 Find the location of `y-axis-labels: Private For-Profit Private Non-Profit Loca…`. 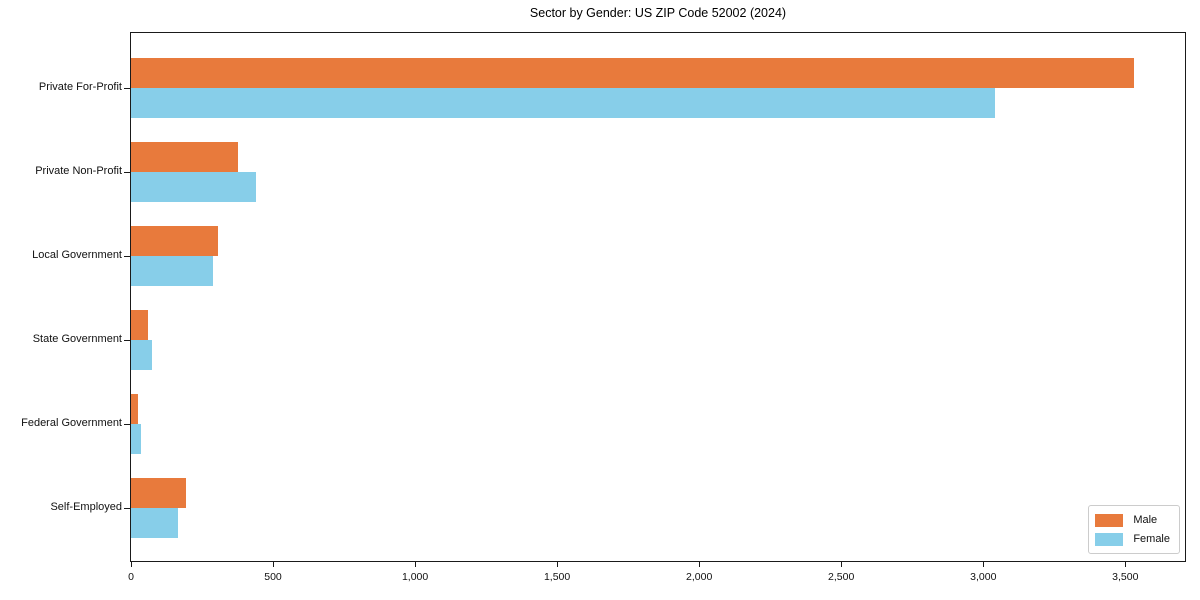

y-axis-labels: Private For-Profit Private Non-Profit Loca… is located at coordinates (61, 296).